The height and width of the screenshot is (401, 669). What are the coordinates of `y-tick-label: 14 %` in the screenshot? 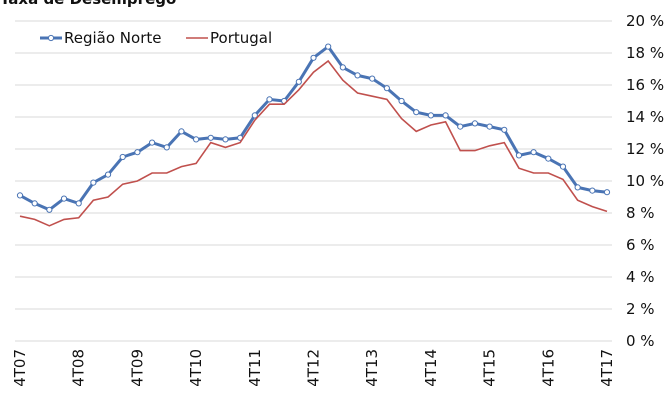 It's located at (645, 117).